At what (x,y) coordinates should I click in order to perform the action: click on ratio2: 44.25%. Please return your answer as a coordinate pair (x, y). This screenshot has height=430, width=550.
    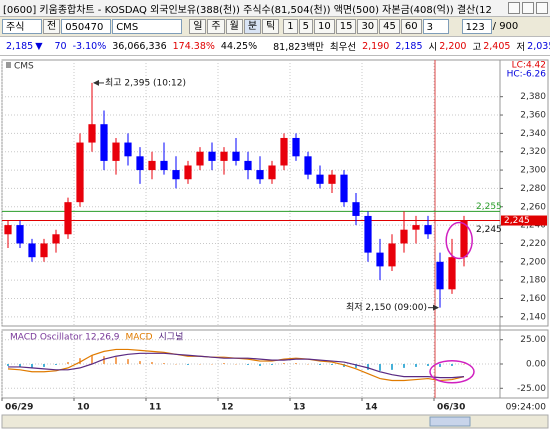
    Looking at the image, I should click on (239, 46).